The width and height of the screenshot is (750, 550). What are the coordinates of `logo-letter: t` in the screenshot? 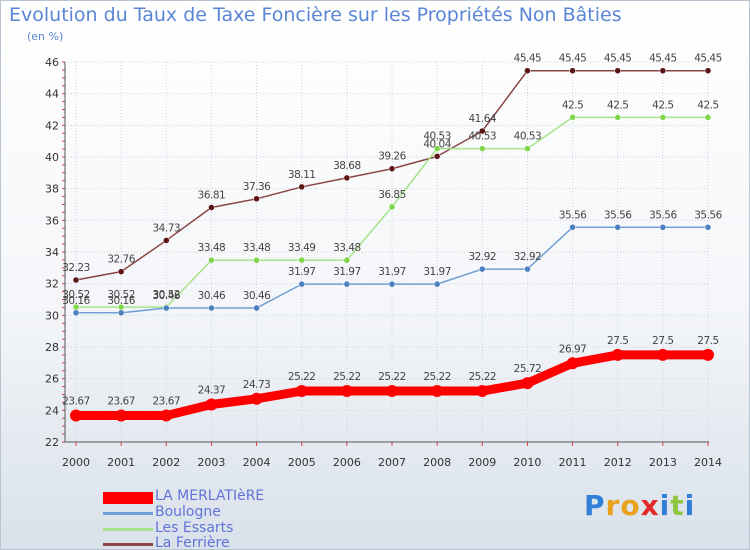 It's located at (677, 505).